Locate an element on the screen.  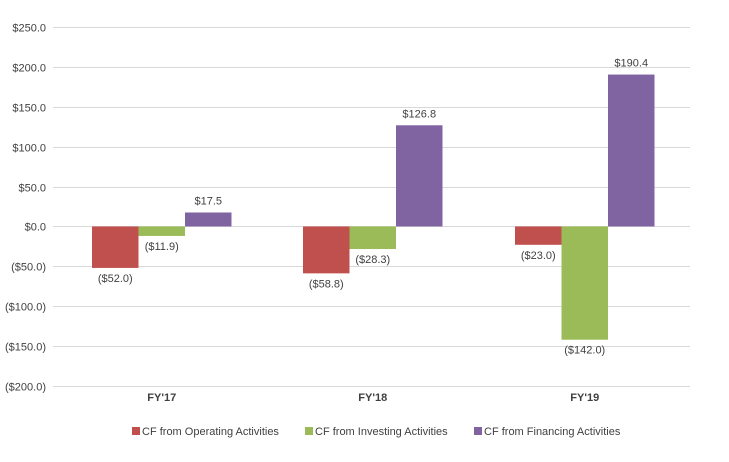
y-tick-label: $250.0 is located at coordinates (29, 29).